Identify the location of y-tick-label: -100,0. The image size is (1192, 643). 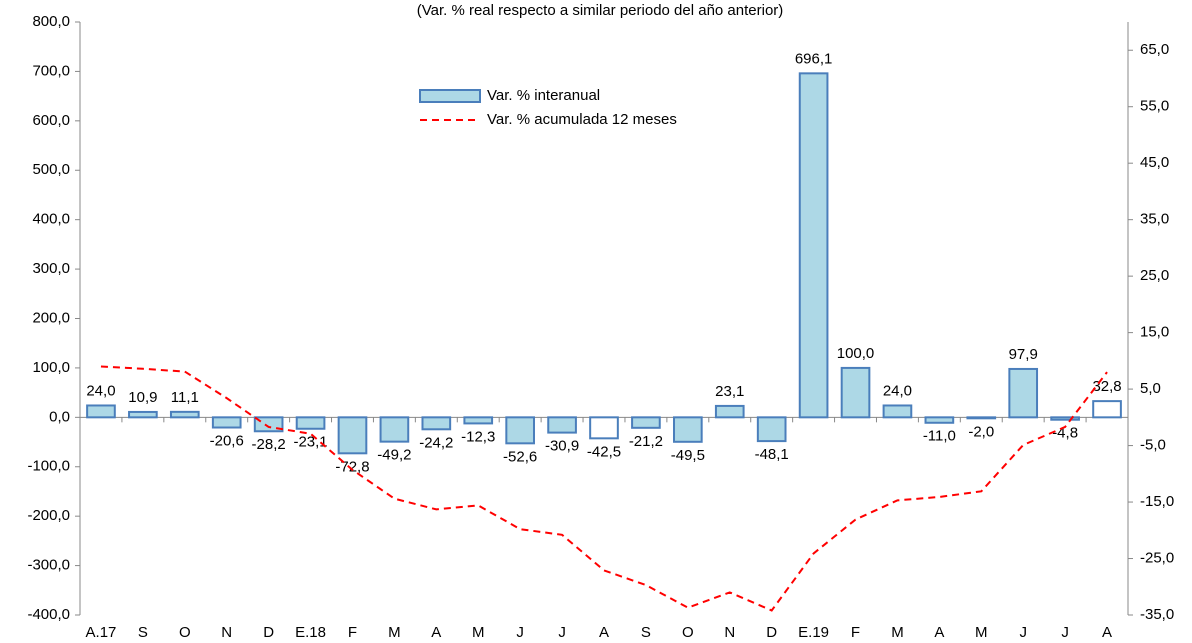
(48, 466).